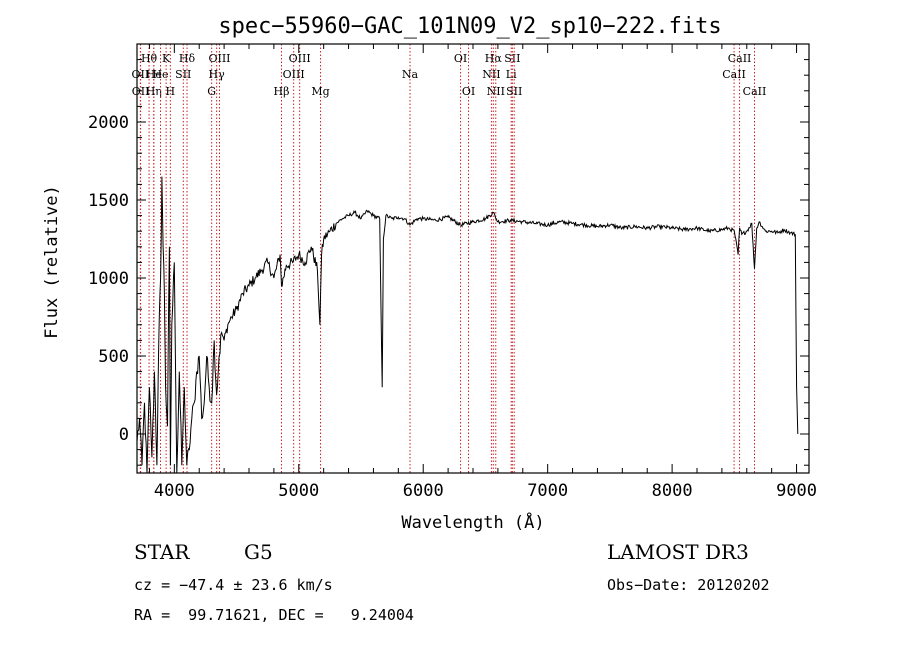  I want to click on x-tick-label: 6000, so click(423, 491).